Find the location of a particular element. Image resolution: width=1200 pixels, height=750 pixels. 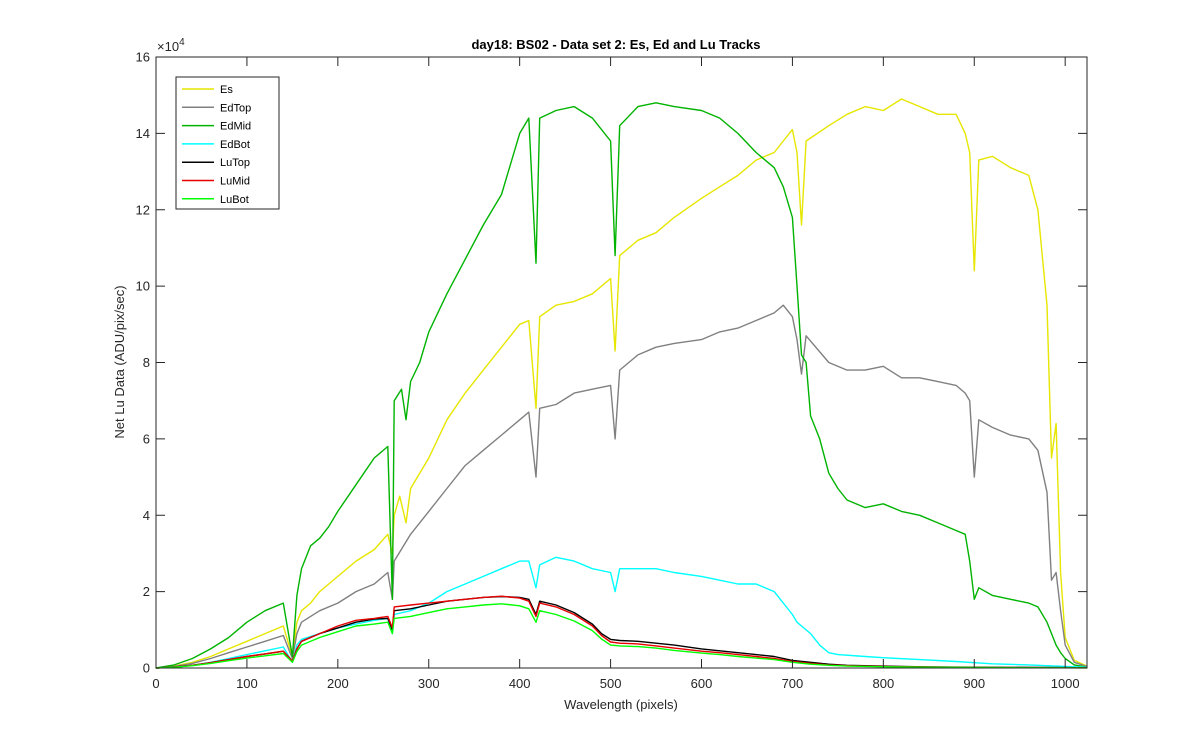

series-line-edbot is located at coordinates (621, 612).